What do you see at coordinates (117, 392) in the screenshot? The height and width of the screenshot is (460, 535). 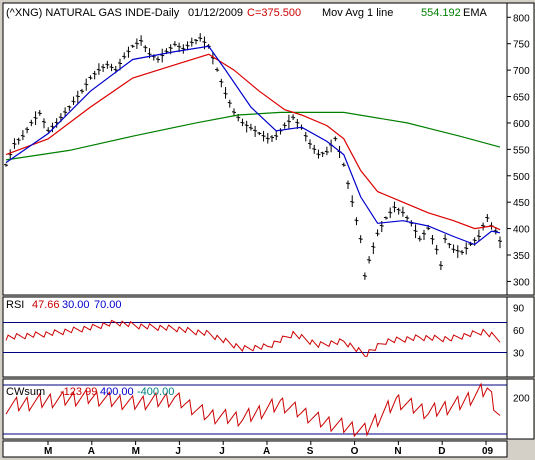 I see `cwsum-upper: 400.00` at bounding box center [117, 392].